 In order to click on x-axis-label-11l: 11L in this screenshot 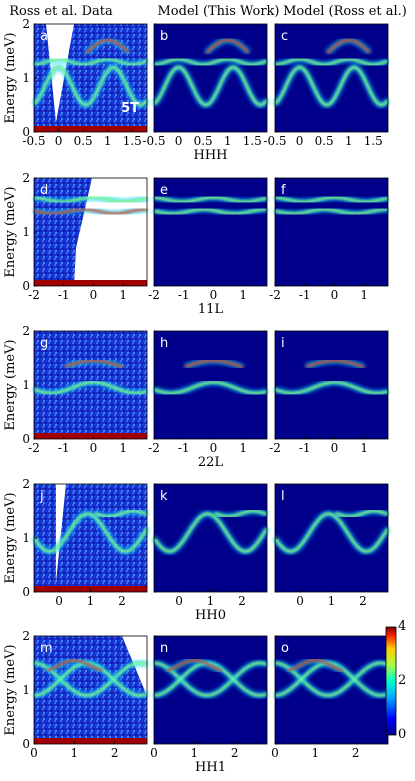, I will do `click(211, 309)`.